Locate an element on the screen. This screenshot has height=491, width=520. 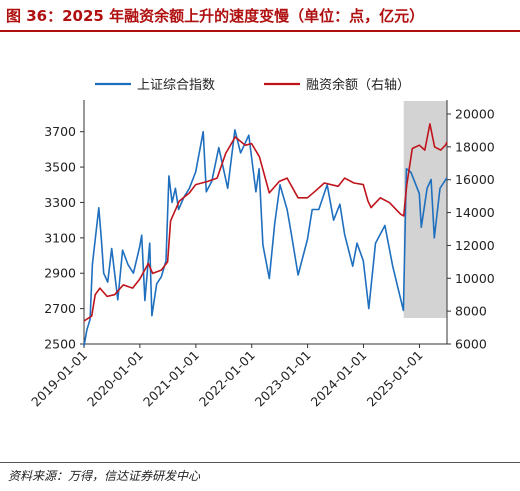
x-tick-label: 2024-01-01 is located at coordinates (339, 379).